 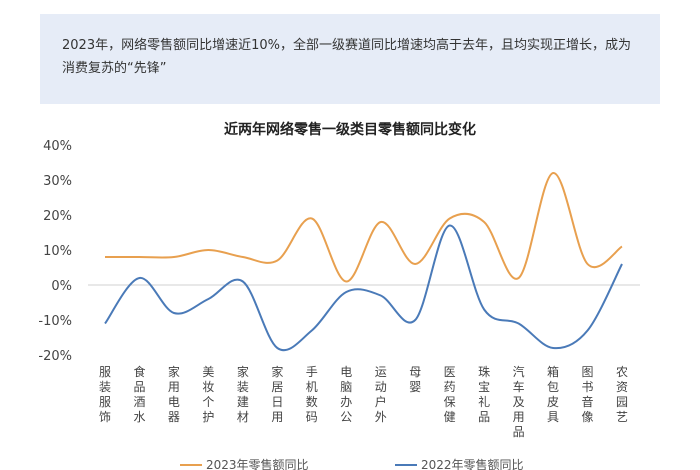 I want to click on y-tick-label: 40%, so click(x=57, y=146).